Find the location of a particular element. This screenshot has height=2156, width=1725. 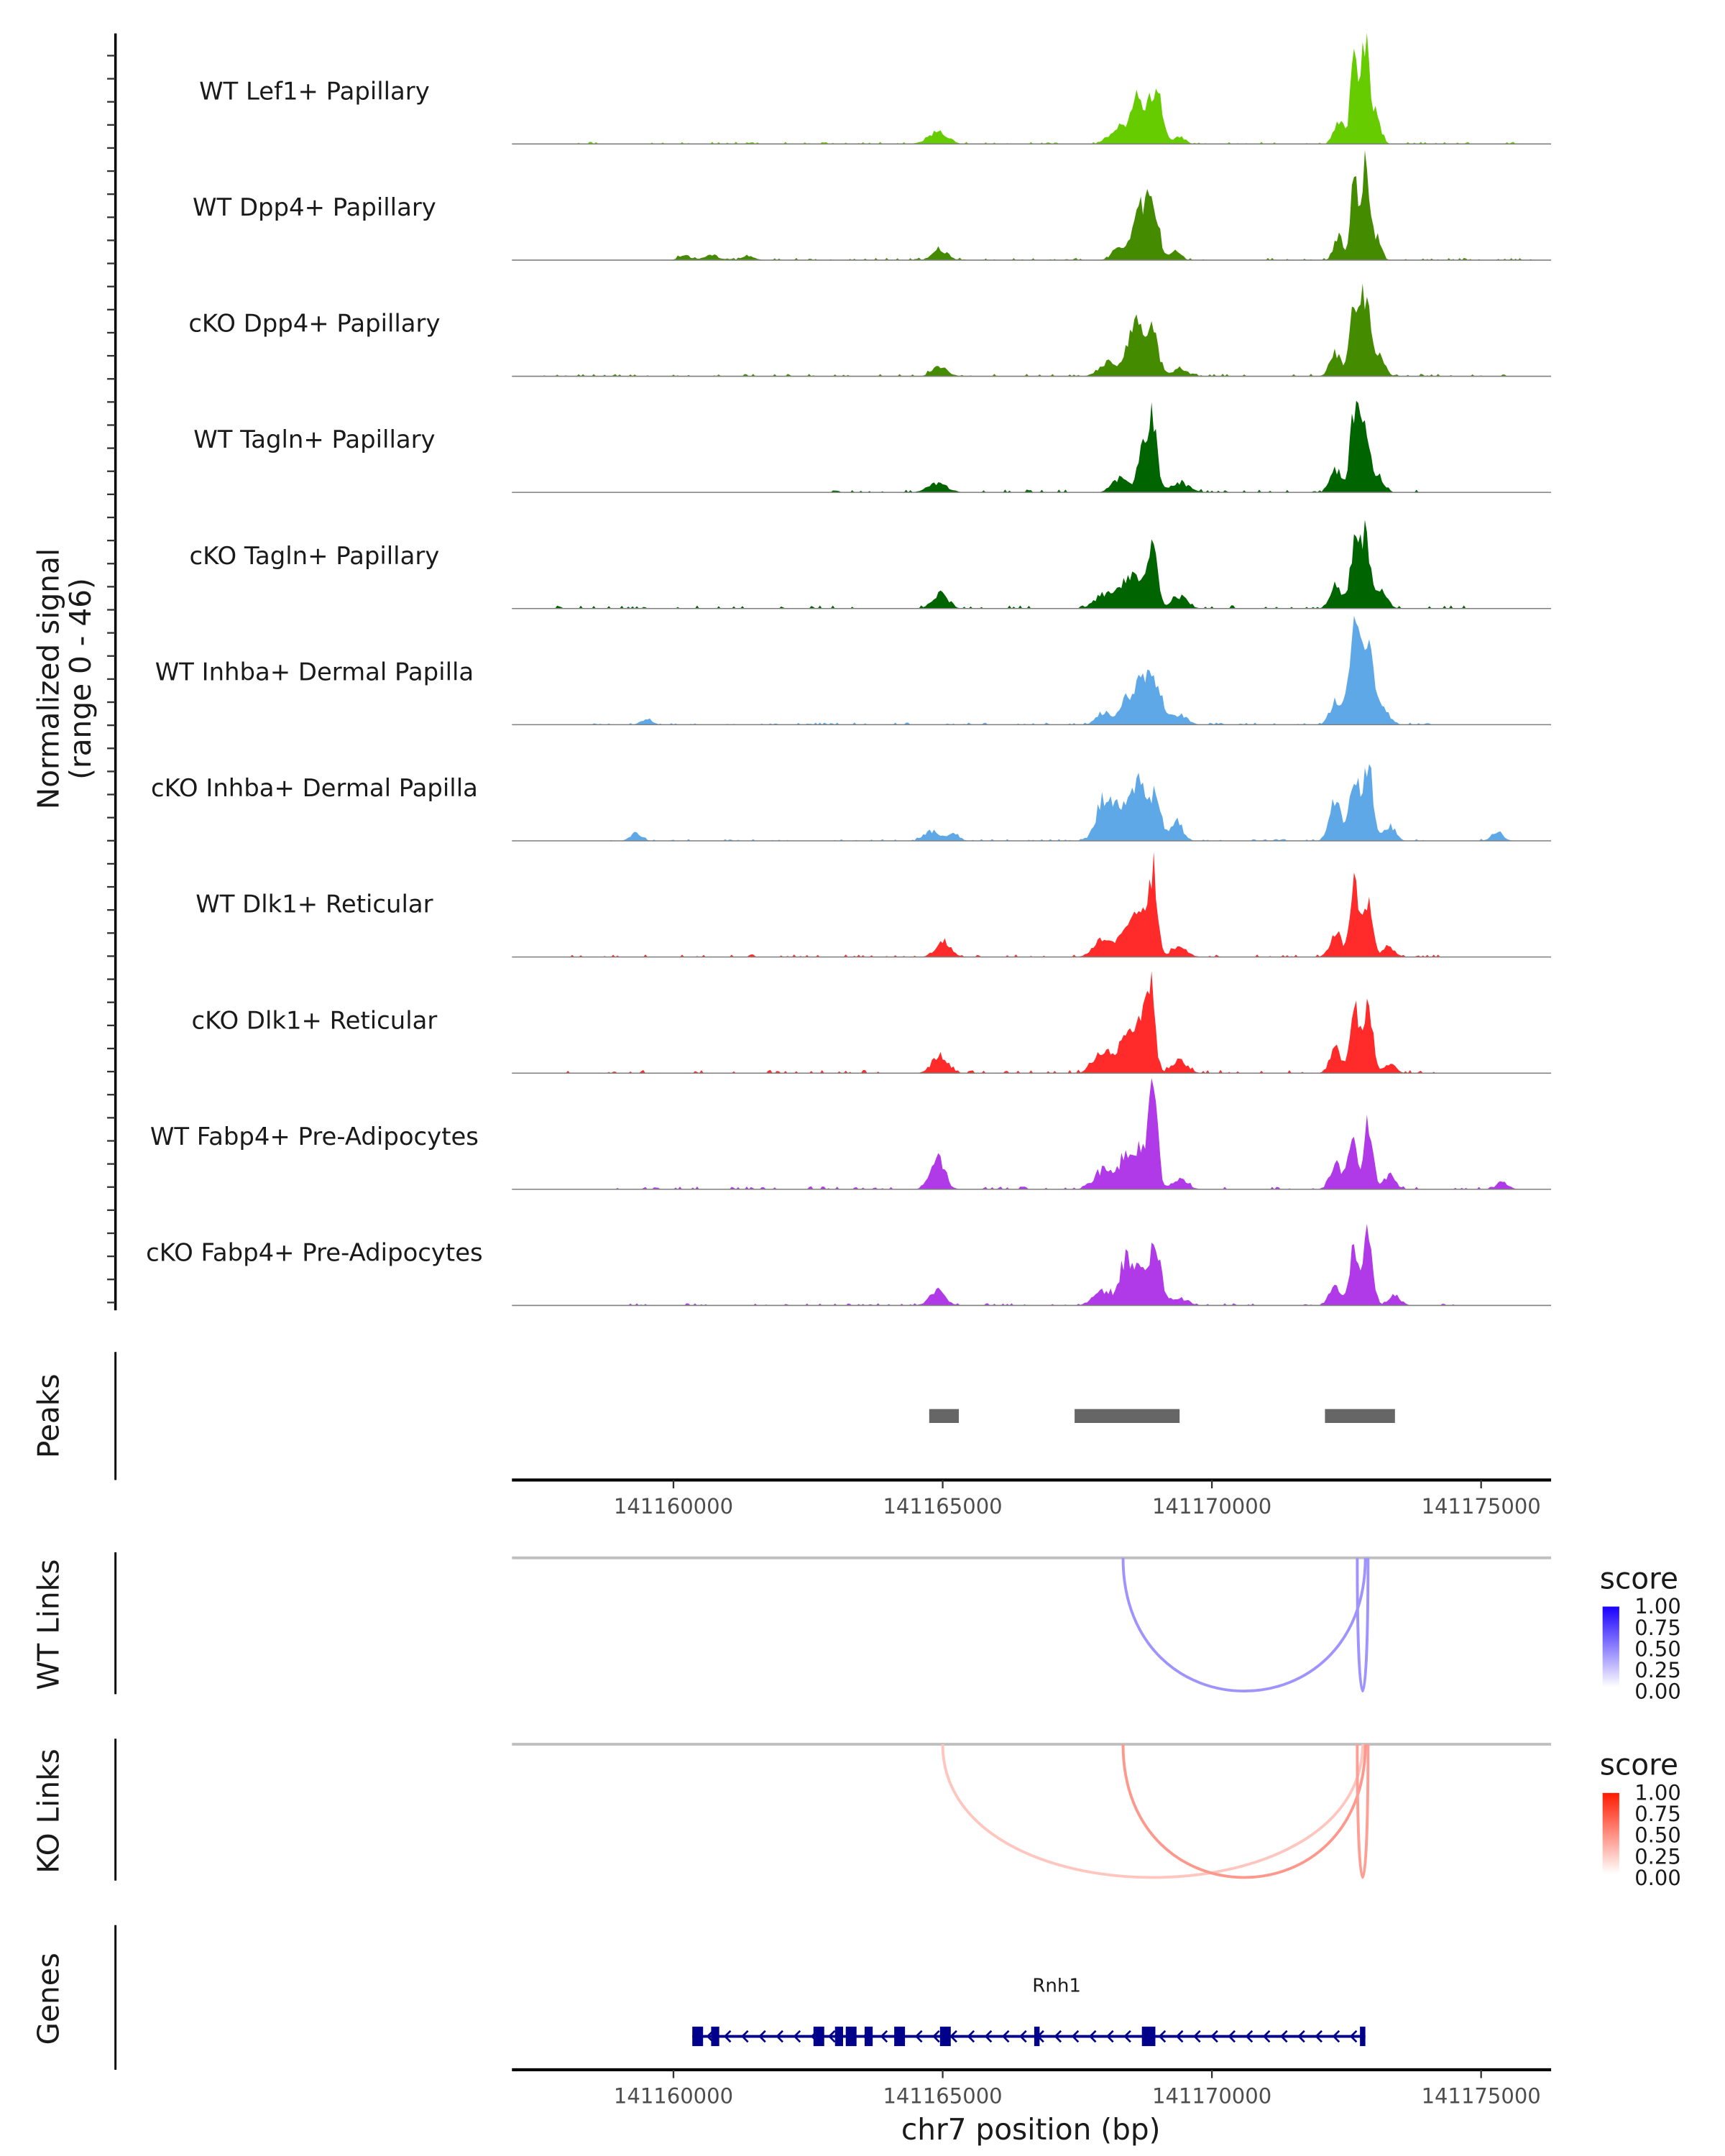

track-label: cKO Tagln+ Papillary is located at coordinates (315, 556).